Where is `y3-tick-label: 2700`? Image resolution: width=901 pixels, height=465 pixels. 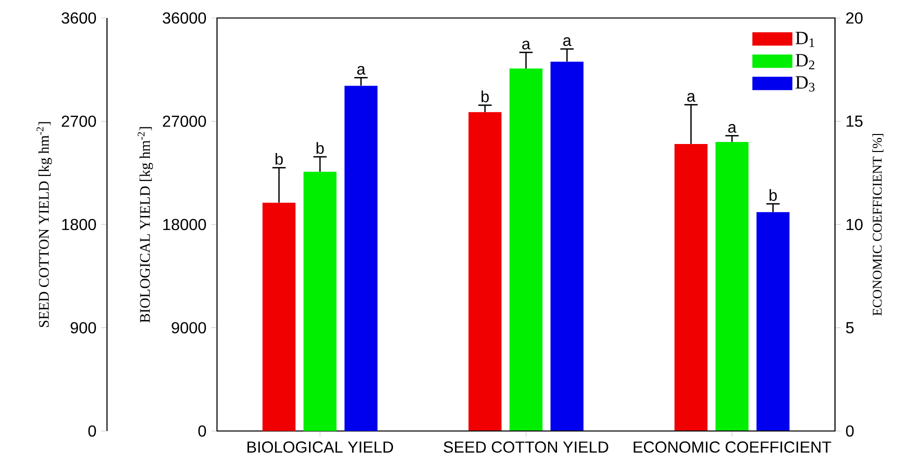 y3-tick-label: 2700 is located at coordinates (79, 121).